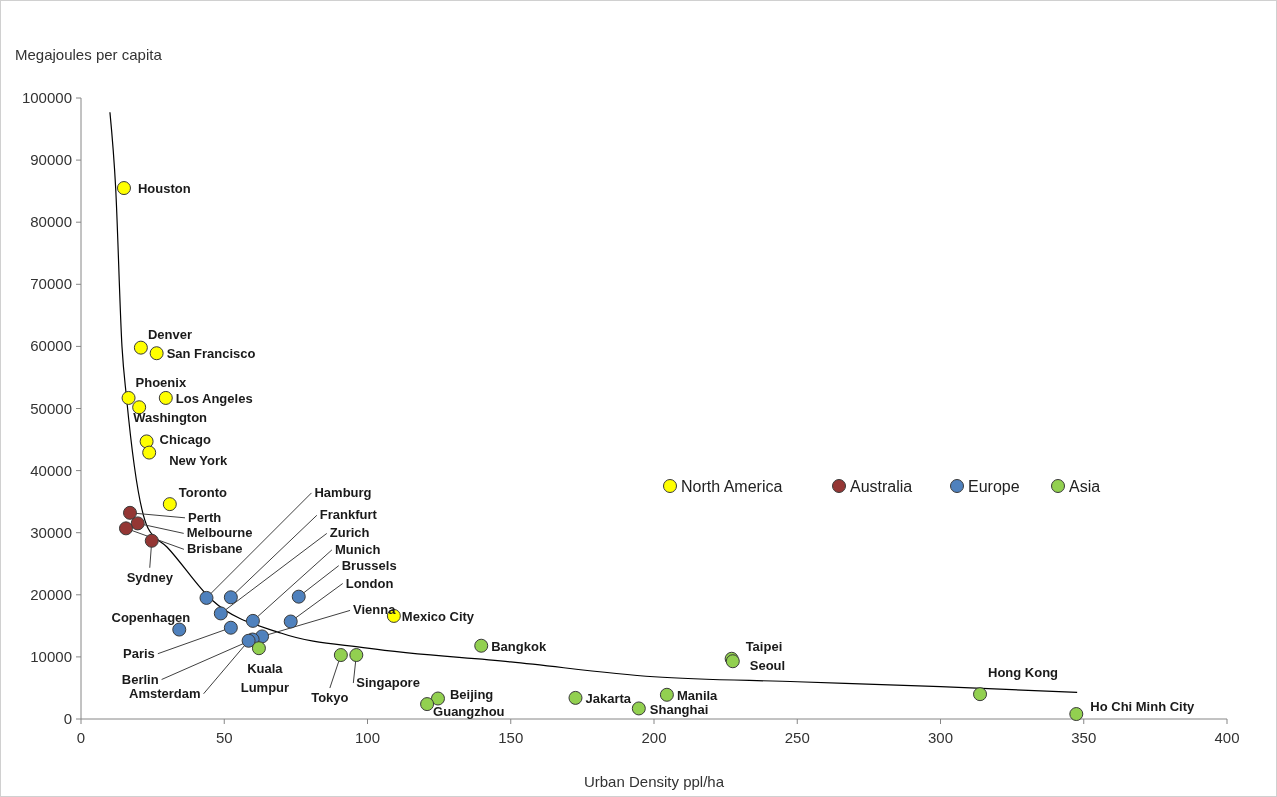 This screenshot has height=797, width=1277. Describe the element at coordinates (198, 460) in the screenshot. I see `data-label: New York` at that location.